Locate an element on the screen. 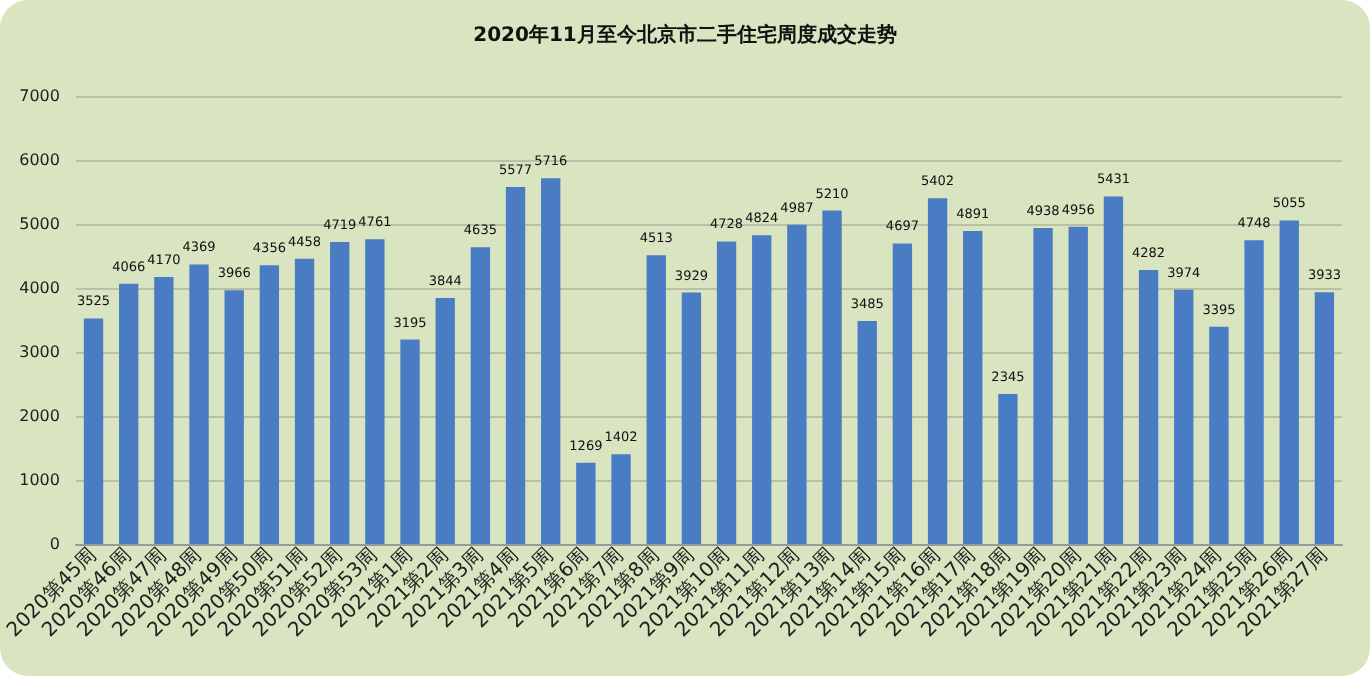  y-tick-label: 0 is located at coordinates (54, 544).